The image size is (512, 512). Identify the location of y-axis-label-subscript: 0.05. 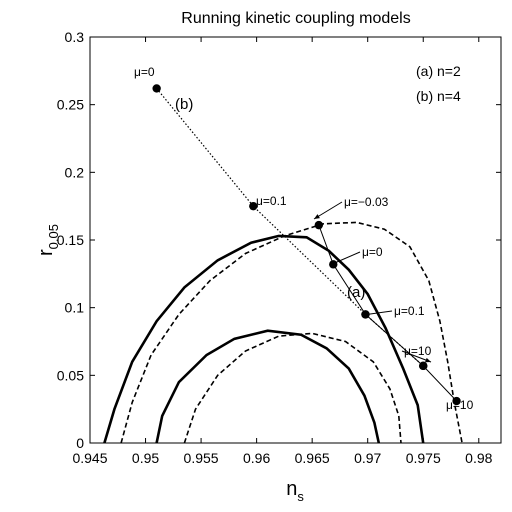
(53, 236).